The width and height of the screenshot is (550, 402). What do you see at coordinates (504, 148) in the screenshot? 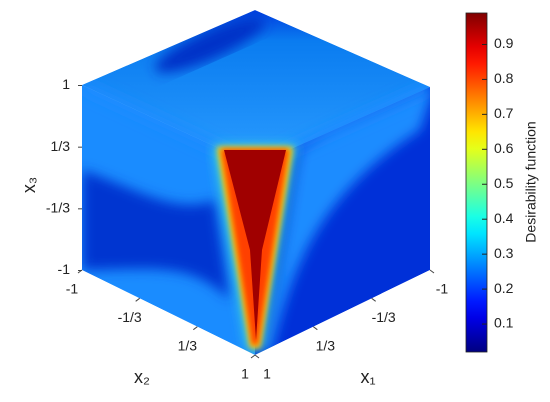
I see `colorbar-tick-label: 0.6` at bounding box center [504, 148].